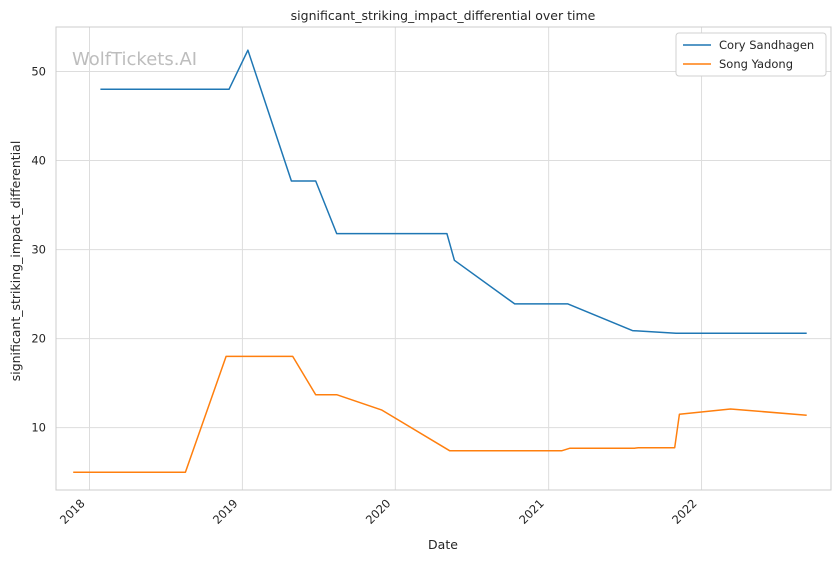 The image size is (840, 561). I want to click on x-tick-label: 2019, so click(225, 511).